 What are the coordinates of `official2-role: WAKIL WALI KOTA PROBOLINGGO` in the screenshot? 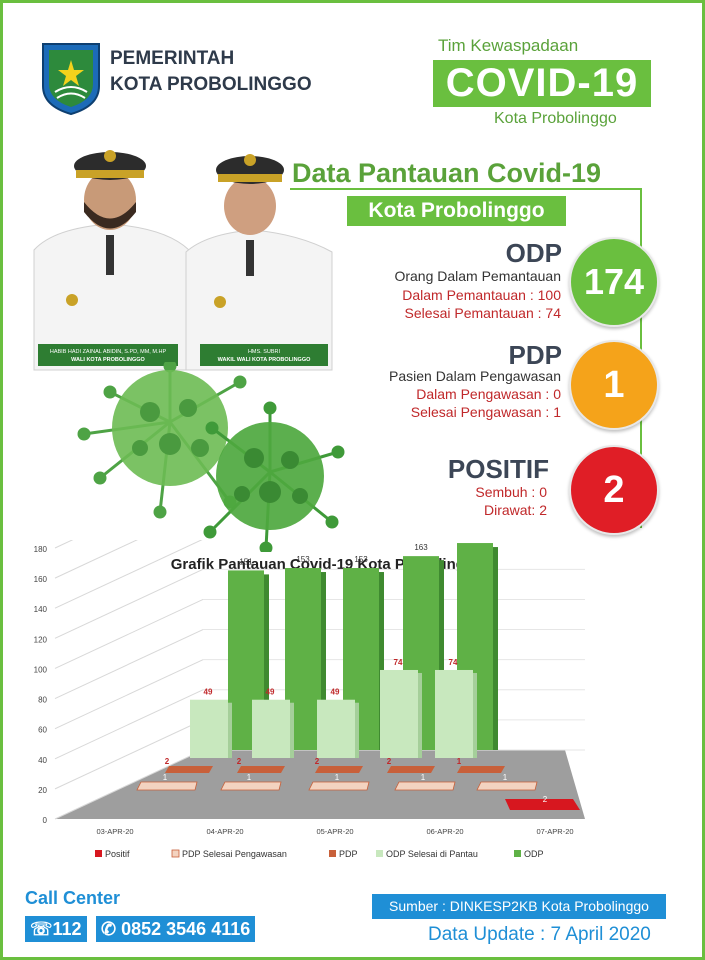 It's located at (265, 360).